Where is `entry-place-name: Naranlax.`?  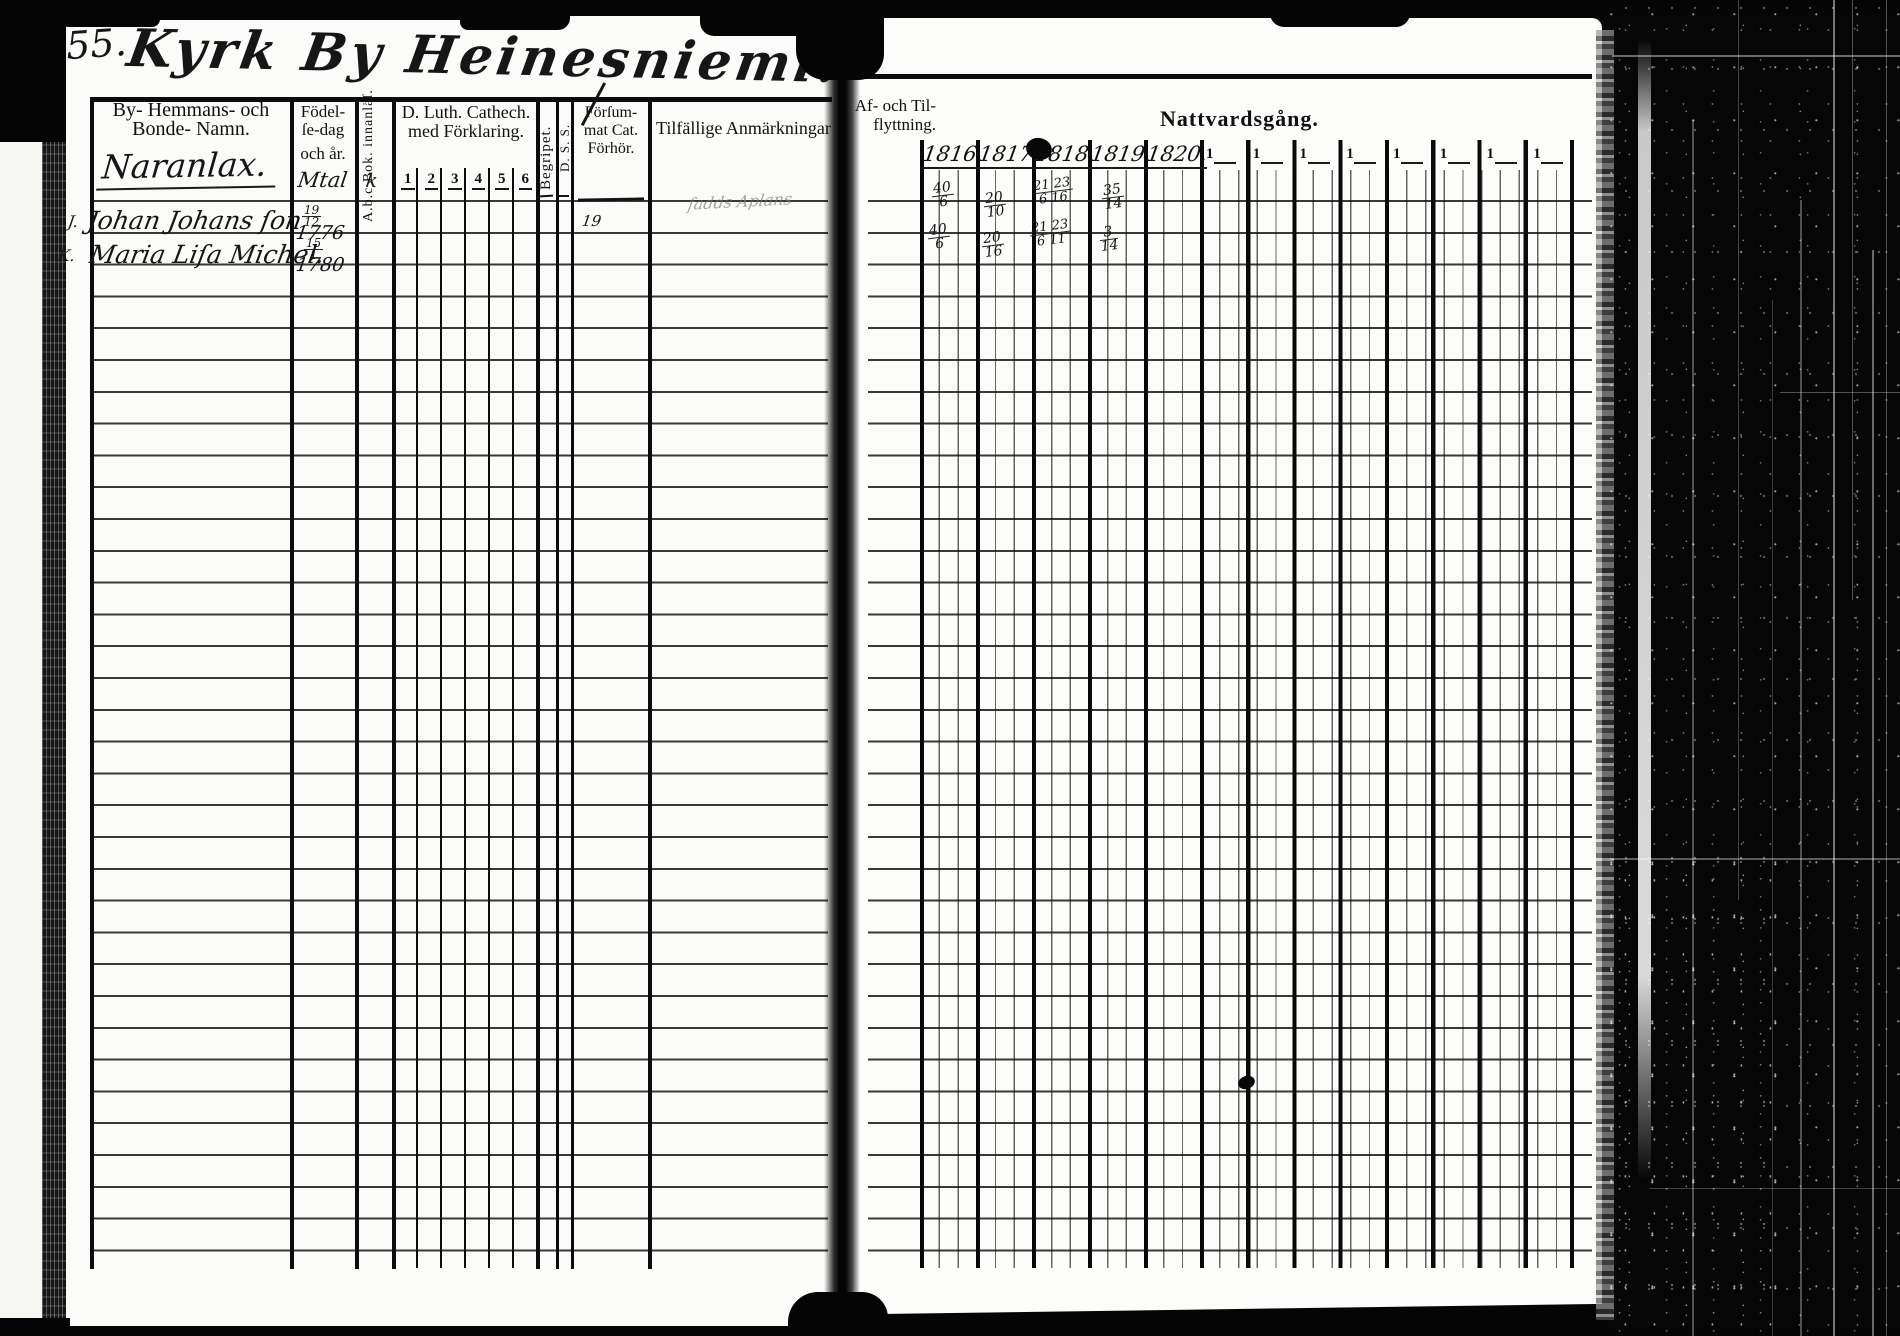
entry-place-name: Naranlax. is located at coordinates (187, 167).